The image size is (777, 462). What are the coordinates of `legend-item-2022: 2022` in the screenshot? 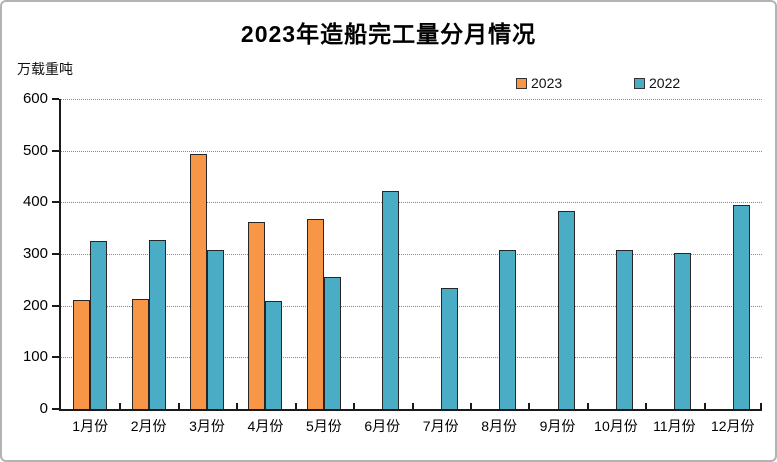 It's located at (657, 83).